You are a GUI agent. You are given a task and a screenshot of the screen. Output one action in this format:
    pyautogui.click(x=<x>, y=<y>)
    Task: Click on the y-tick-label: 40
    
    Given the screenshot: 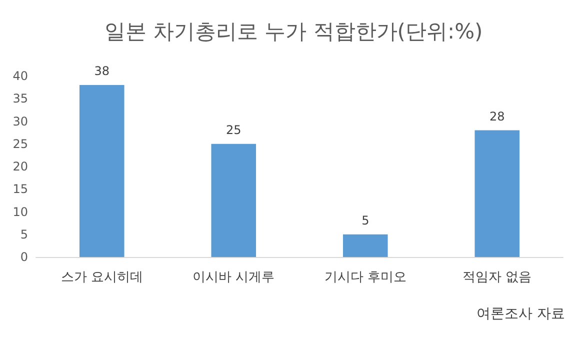 What is the action you would take?
    pyautogui.click(x=20, y=76)
    